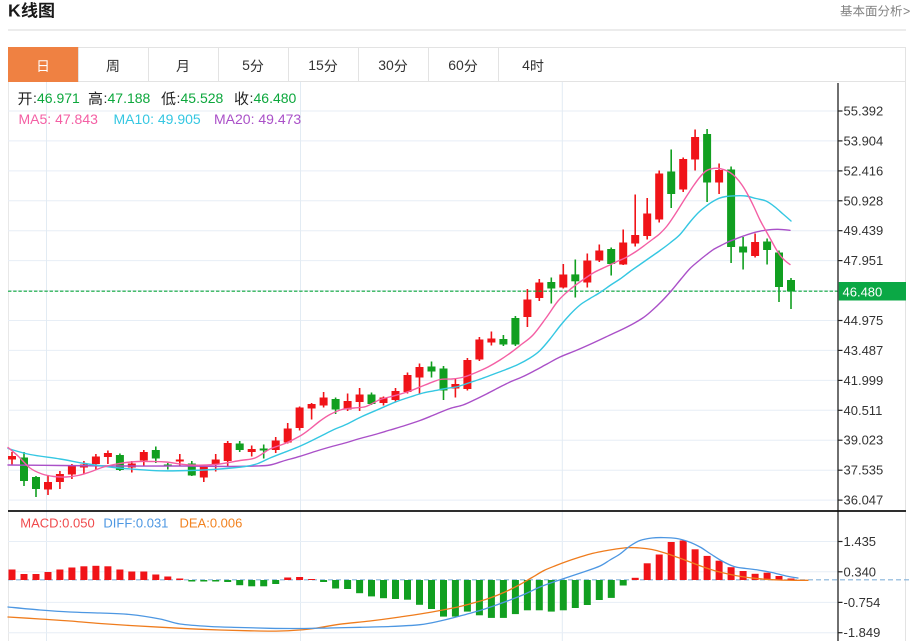 Image resolution: width=913 pixels, height=641 pixels. Describe the element at coordinates (202, 98) in the screenshot. I see `svg-text: 45.528` at that location.